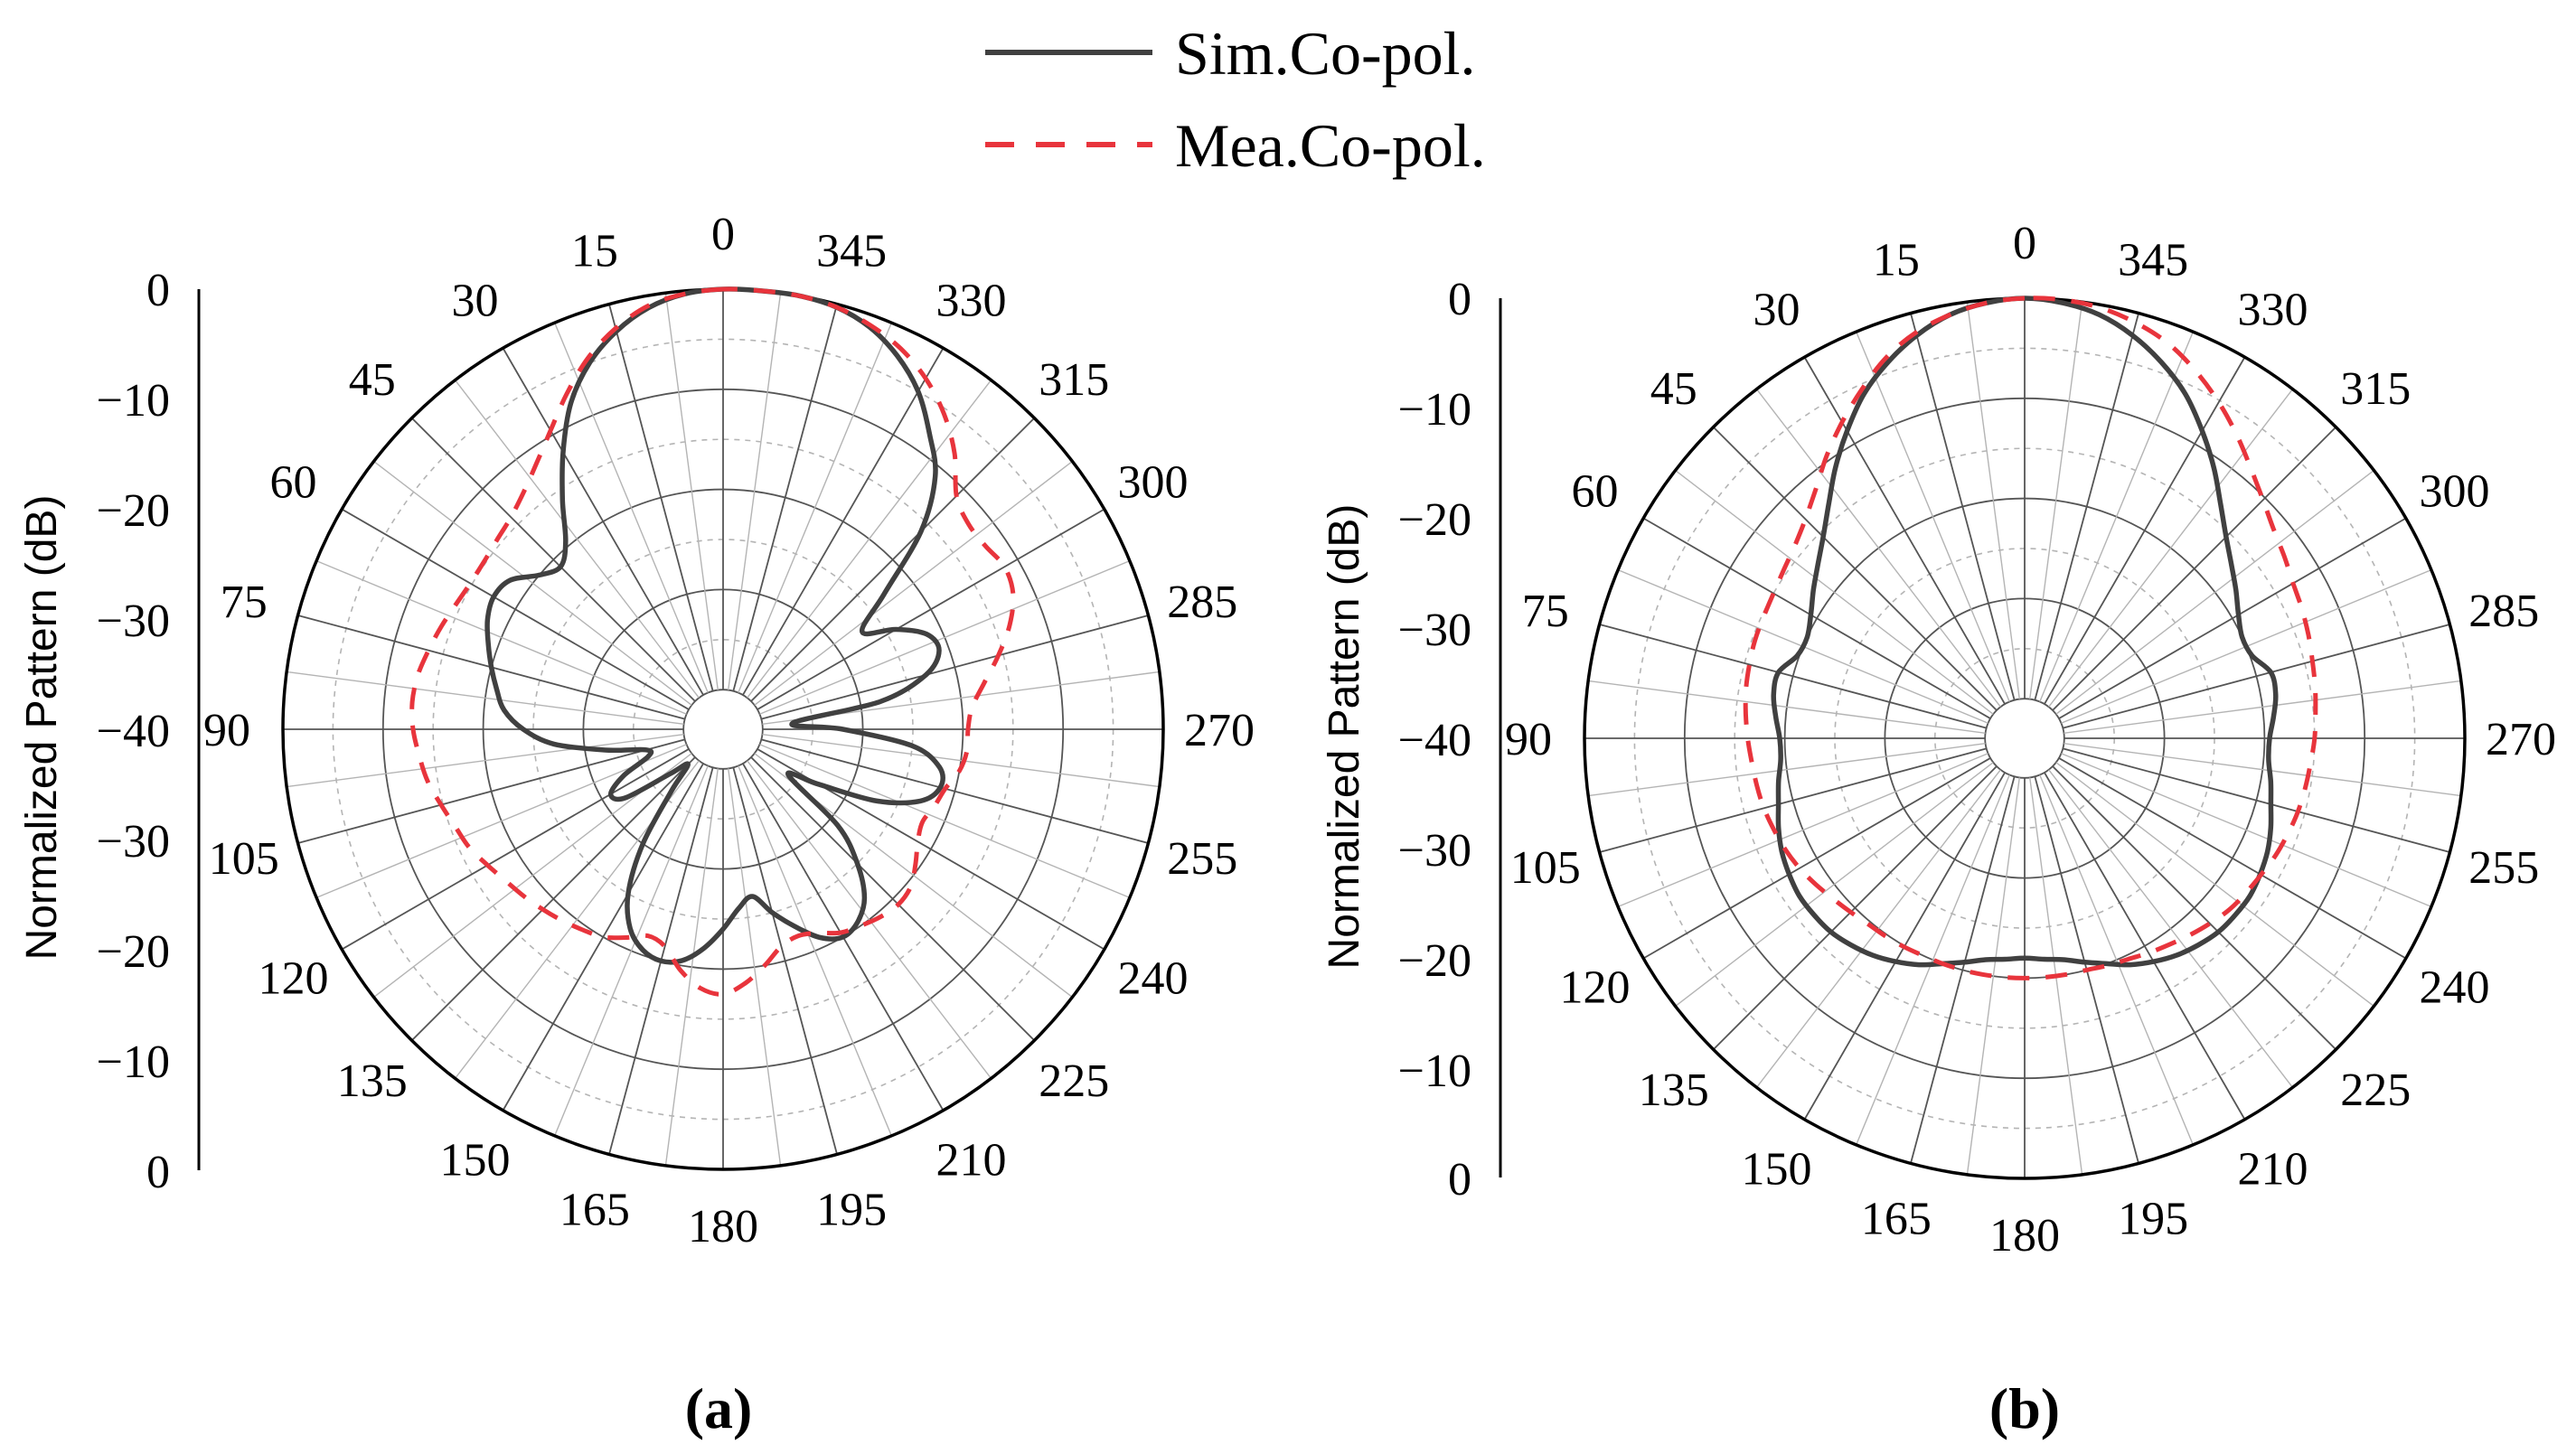 This screenshot has height=1454, width=2576. Describe the element at coordinates (719, 1408) in the screenshot. I see `panel-label-a: (a)` at that location.